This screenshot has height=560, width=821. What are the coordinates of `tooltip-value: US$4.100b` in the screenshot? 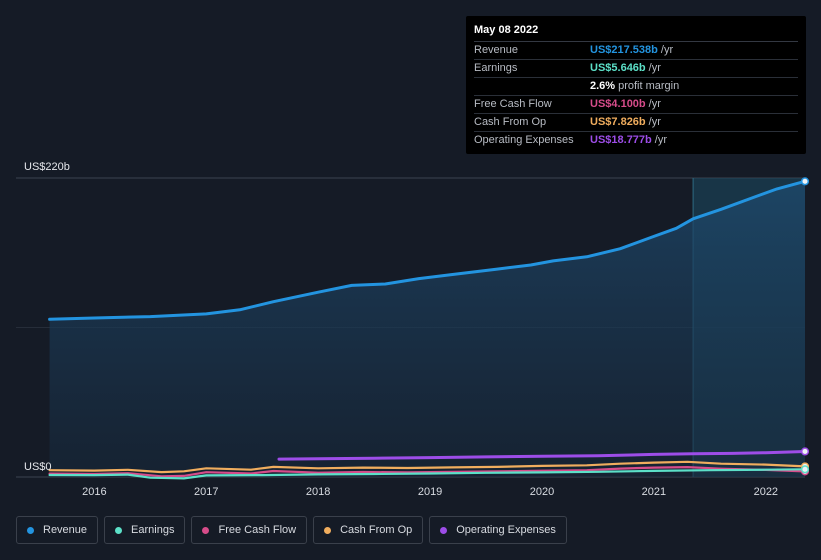 It's located at (618, 104).